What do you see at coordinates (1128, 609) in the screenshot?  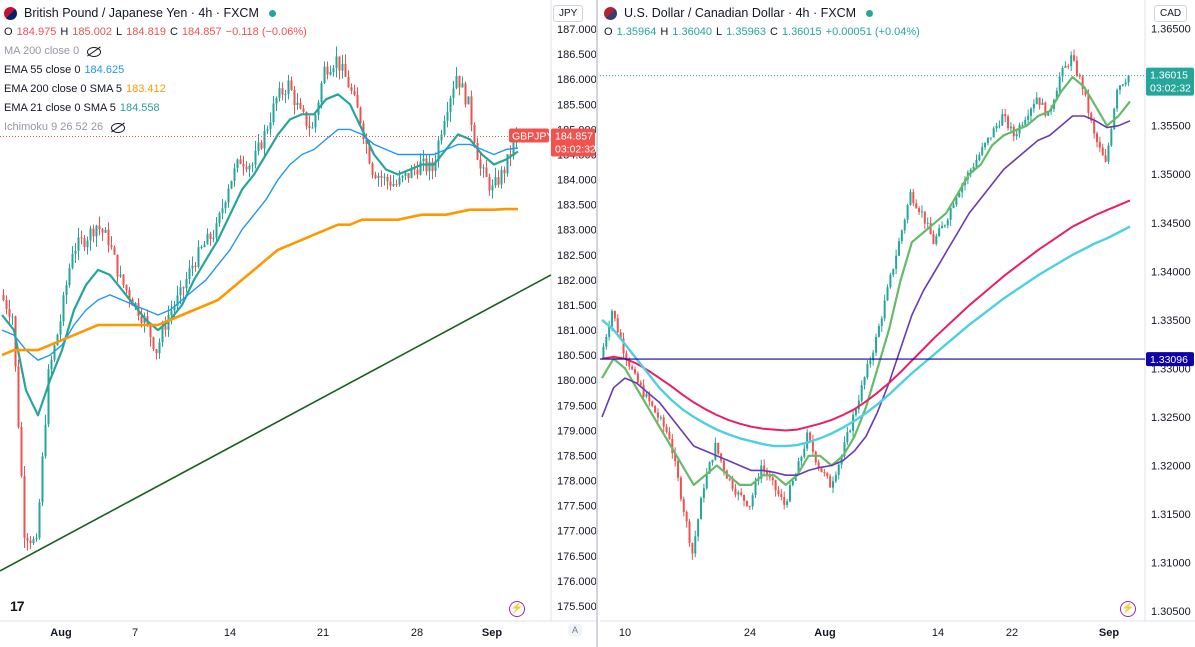 I see `lightning-icon: ⚡` at bounding box center [1128, 609].